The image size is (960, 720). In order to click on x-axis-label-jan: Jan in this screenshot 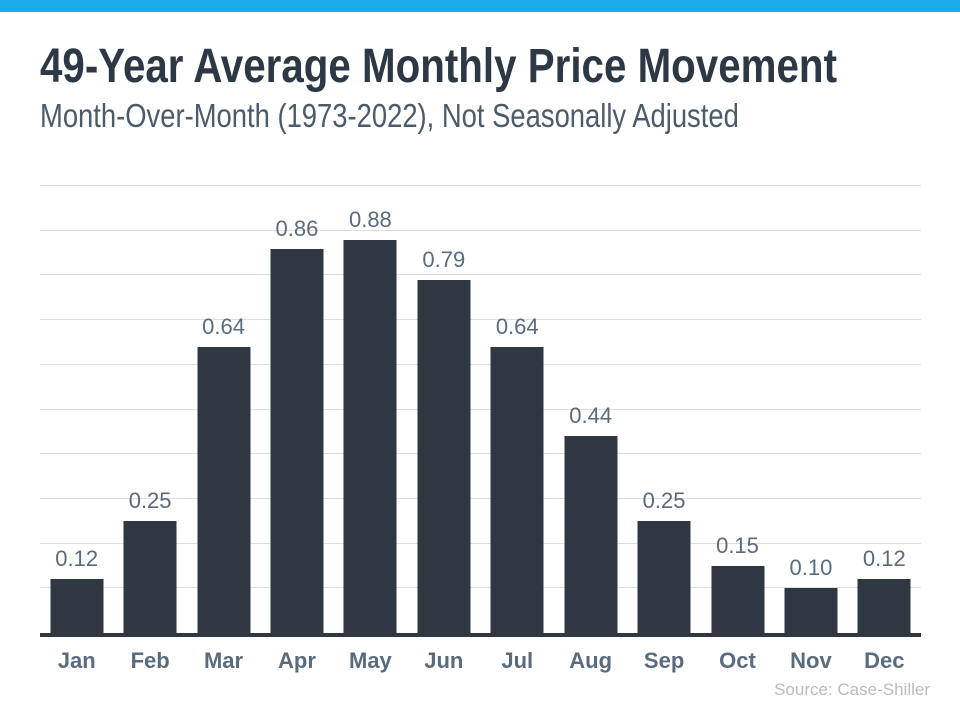, I will do `click(76, 660)`.